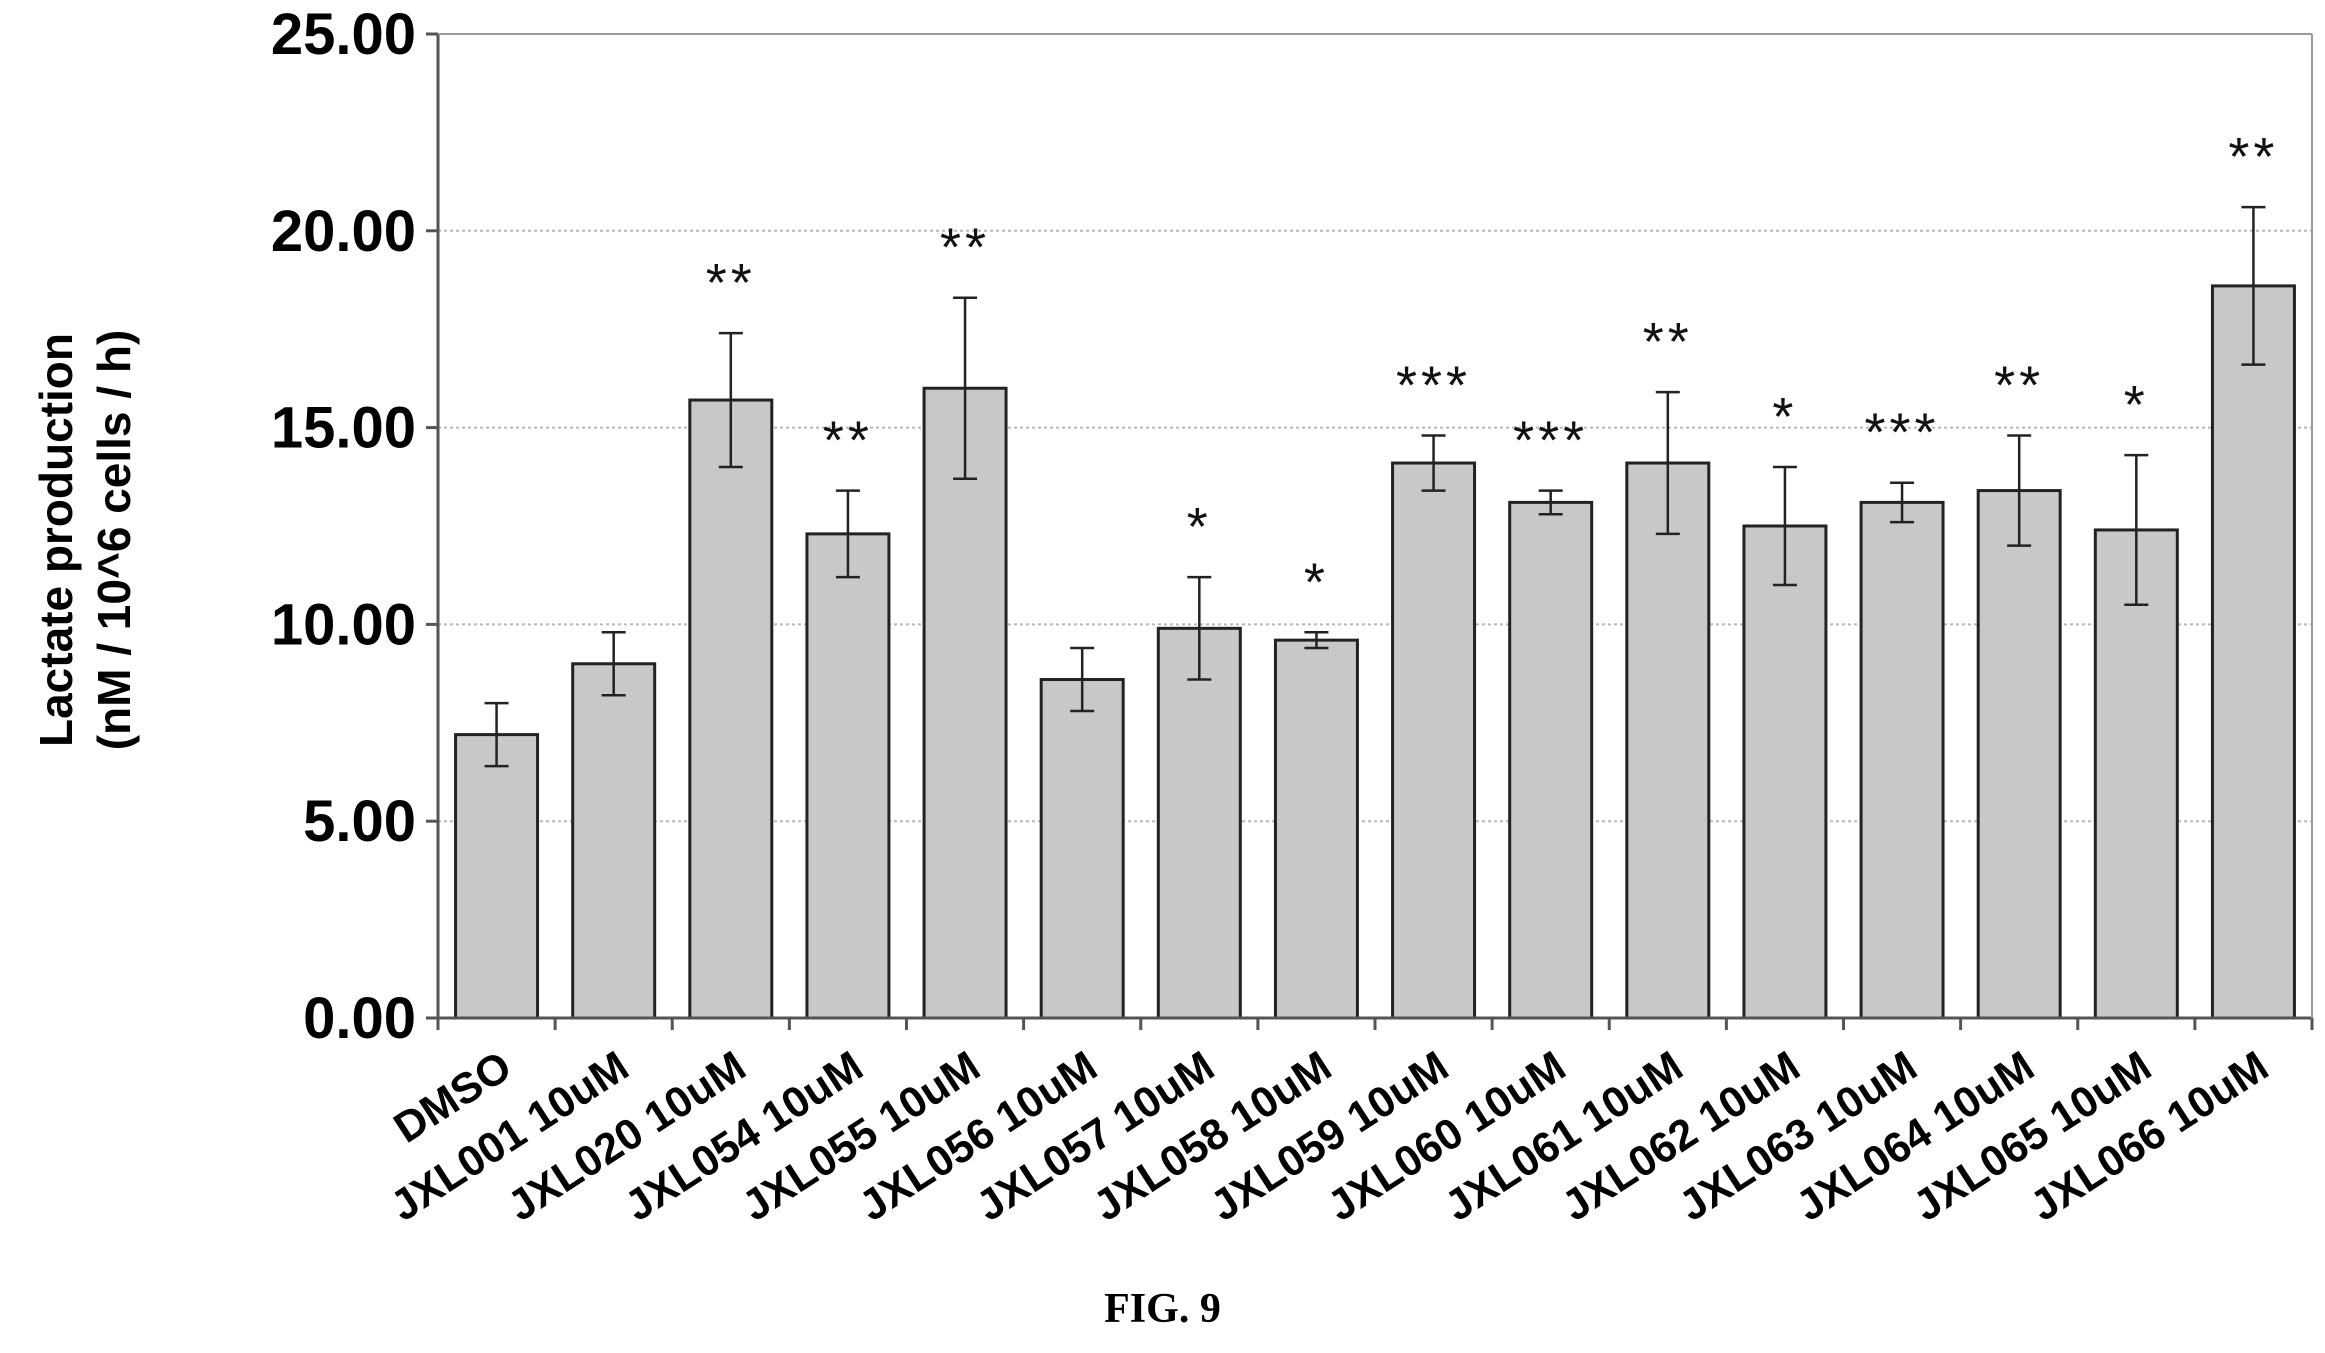 The height and width of the screenshot is (1353, 2325). Describe the element at coordinates (56, 540) in the screenshot. I see `y-axis-label-line-1: Lactate production` at that location.